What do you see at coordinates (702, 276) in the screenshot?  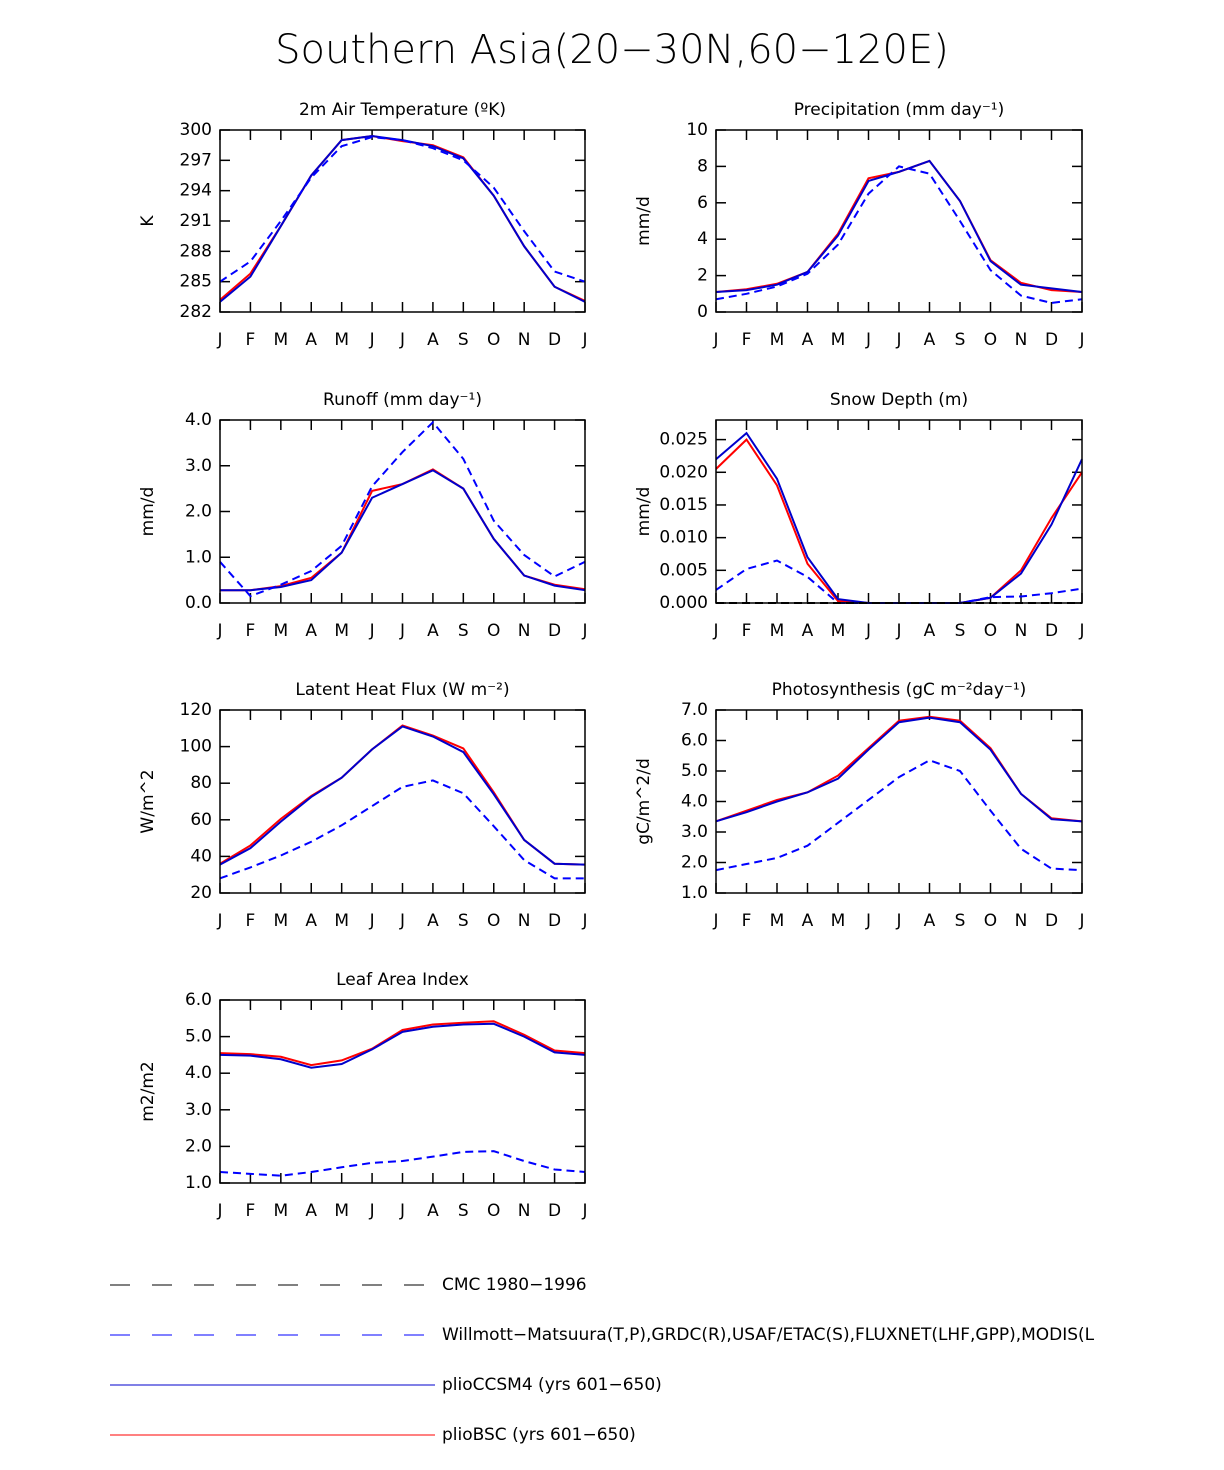 I see `y-tick-label: 2` at bounding box center [702, 276].